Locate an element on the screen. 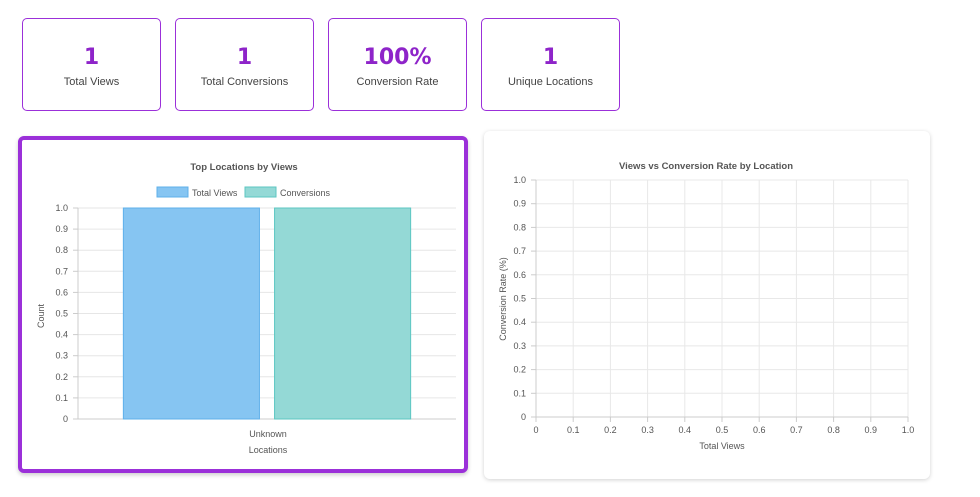 Image resolution: width=980 pixels, height=497 pixels. stat-label: Unique Locations is located at coordinates (550, 82).